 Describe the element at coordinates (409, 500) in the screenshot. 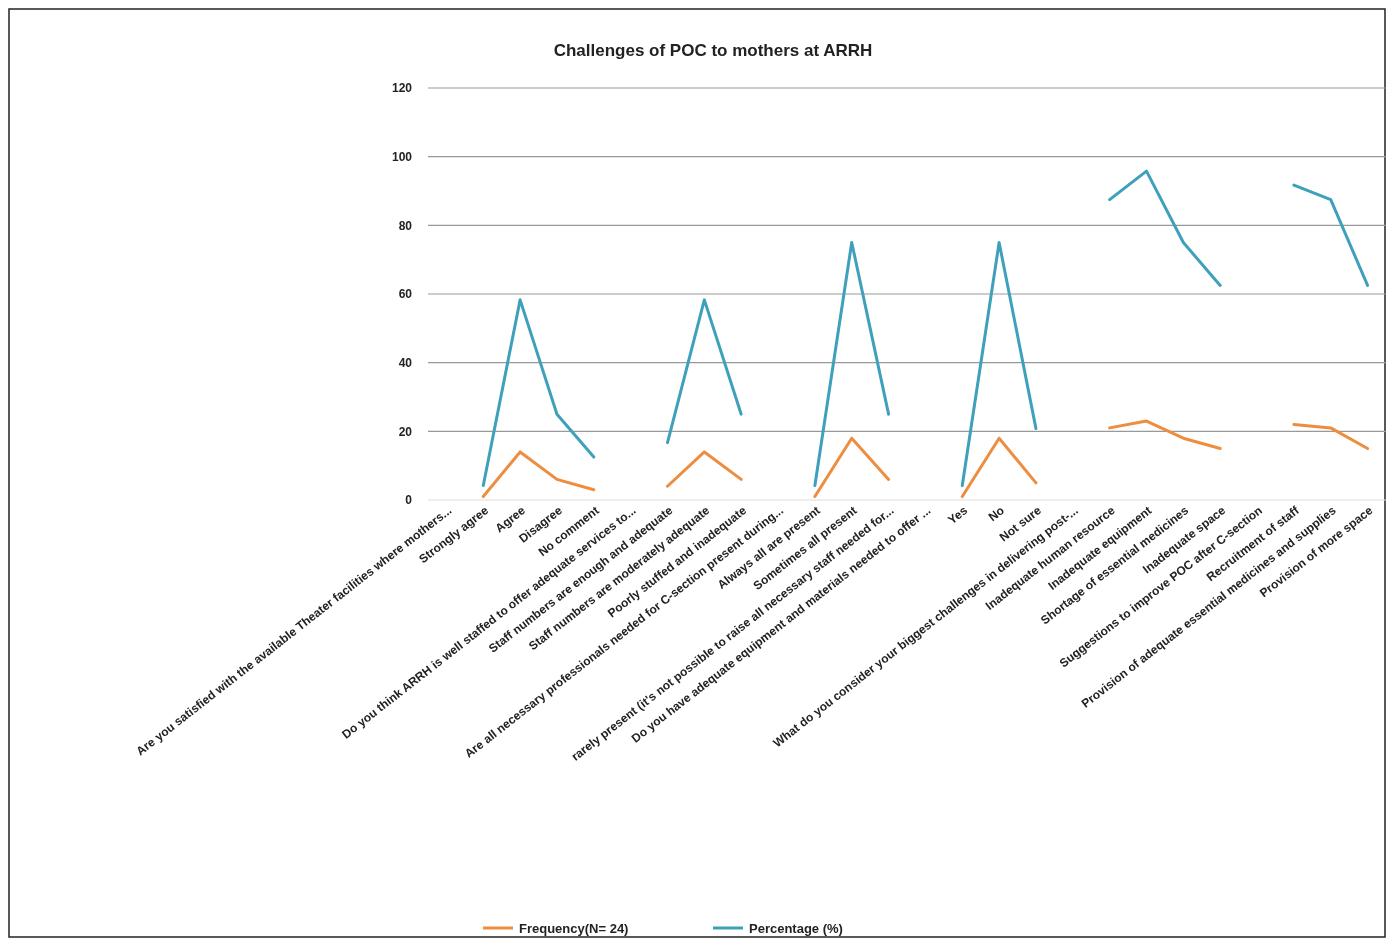

I see `y-tick-label: 0` at that location.